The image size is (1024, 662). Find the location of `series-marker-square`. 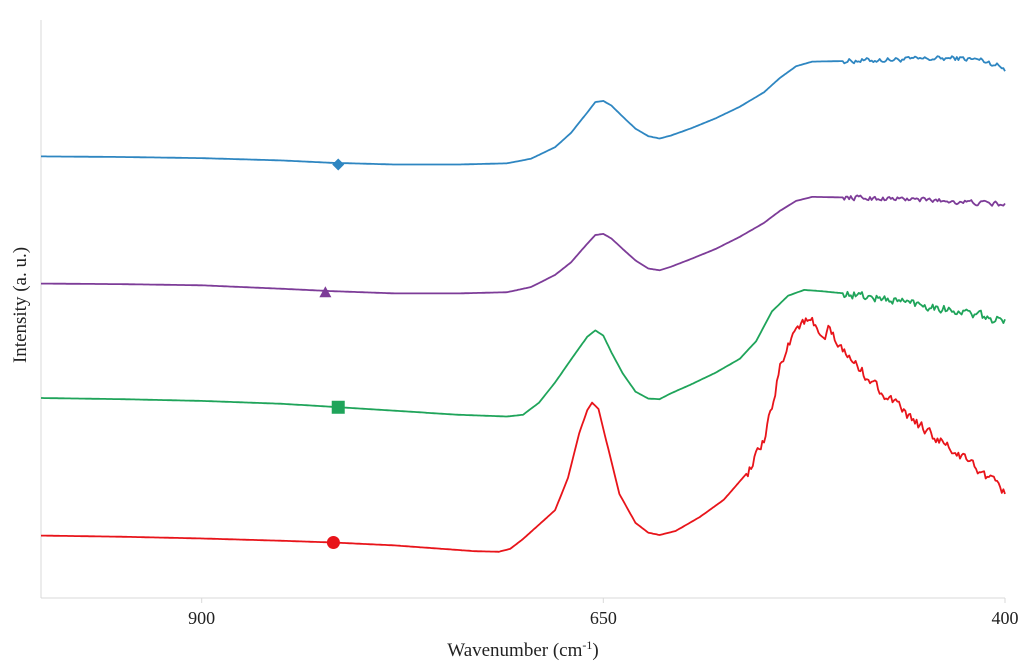

series-marker-square is located at coordinates (338, 407).